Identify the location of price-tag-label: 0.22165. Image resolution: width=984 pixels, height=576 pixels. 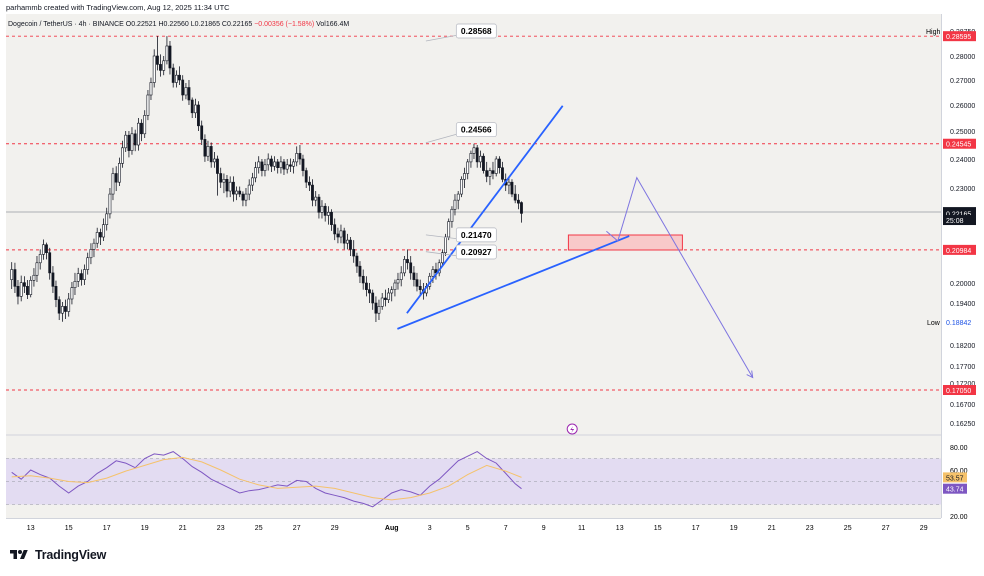
(958, 214).